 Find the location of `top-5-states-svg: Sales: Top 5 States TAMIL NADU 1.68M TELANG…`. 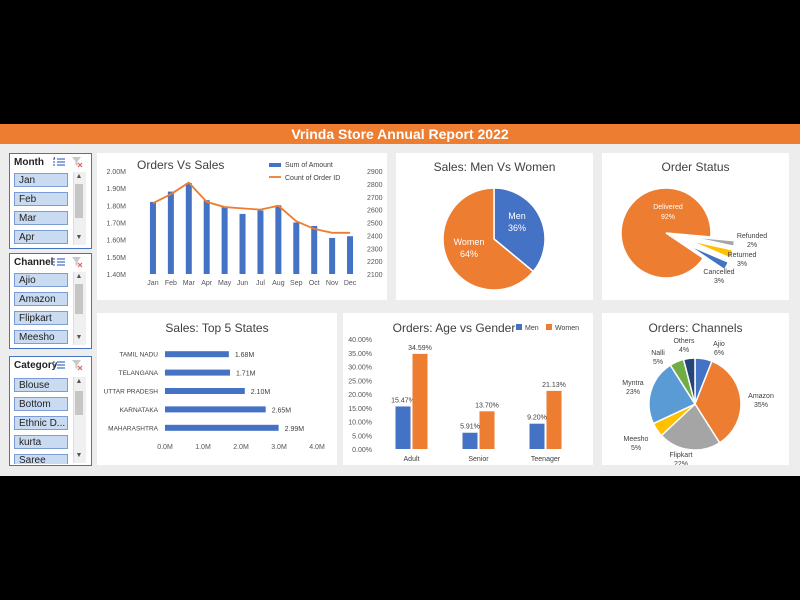

top-5-states-svg: Sales: Top 5 States TAMIL NADU 1.68M TELANG… is located at coordinates (214, 386).